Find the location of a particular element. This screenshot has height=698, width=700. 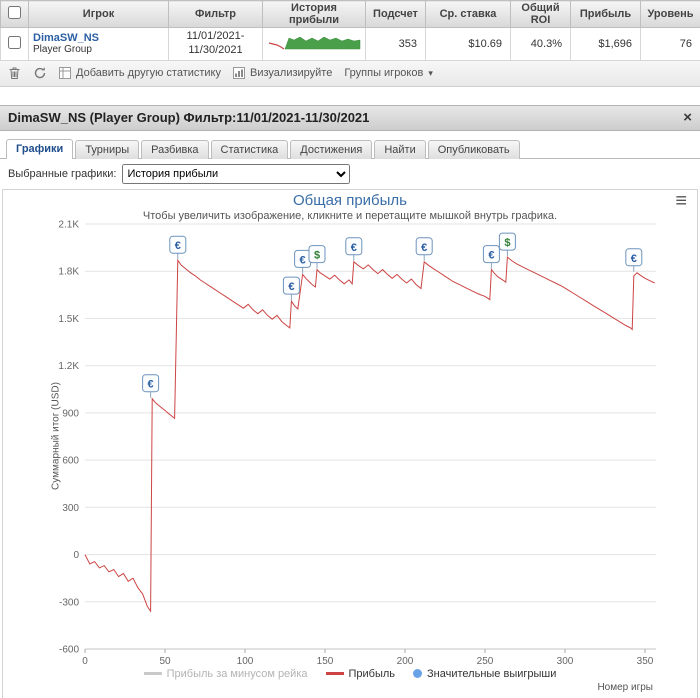

col-header-profit: Прибыль is located at coordinates (605, 14).